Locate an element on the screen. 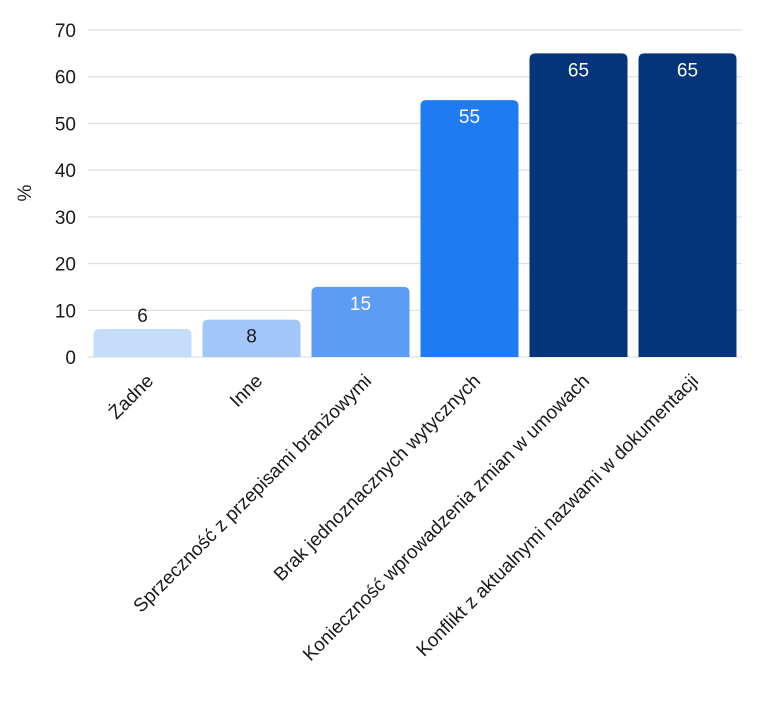  category-label: Brak jednoznacznych wytycznych is located at coordinates (377, 478).